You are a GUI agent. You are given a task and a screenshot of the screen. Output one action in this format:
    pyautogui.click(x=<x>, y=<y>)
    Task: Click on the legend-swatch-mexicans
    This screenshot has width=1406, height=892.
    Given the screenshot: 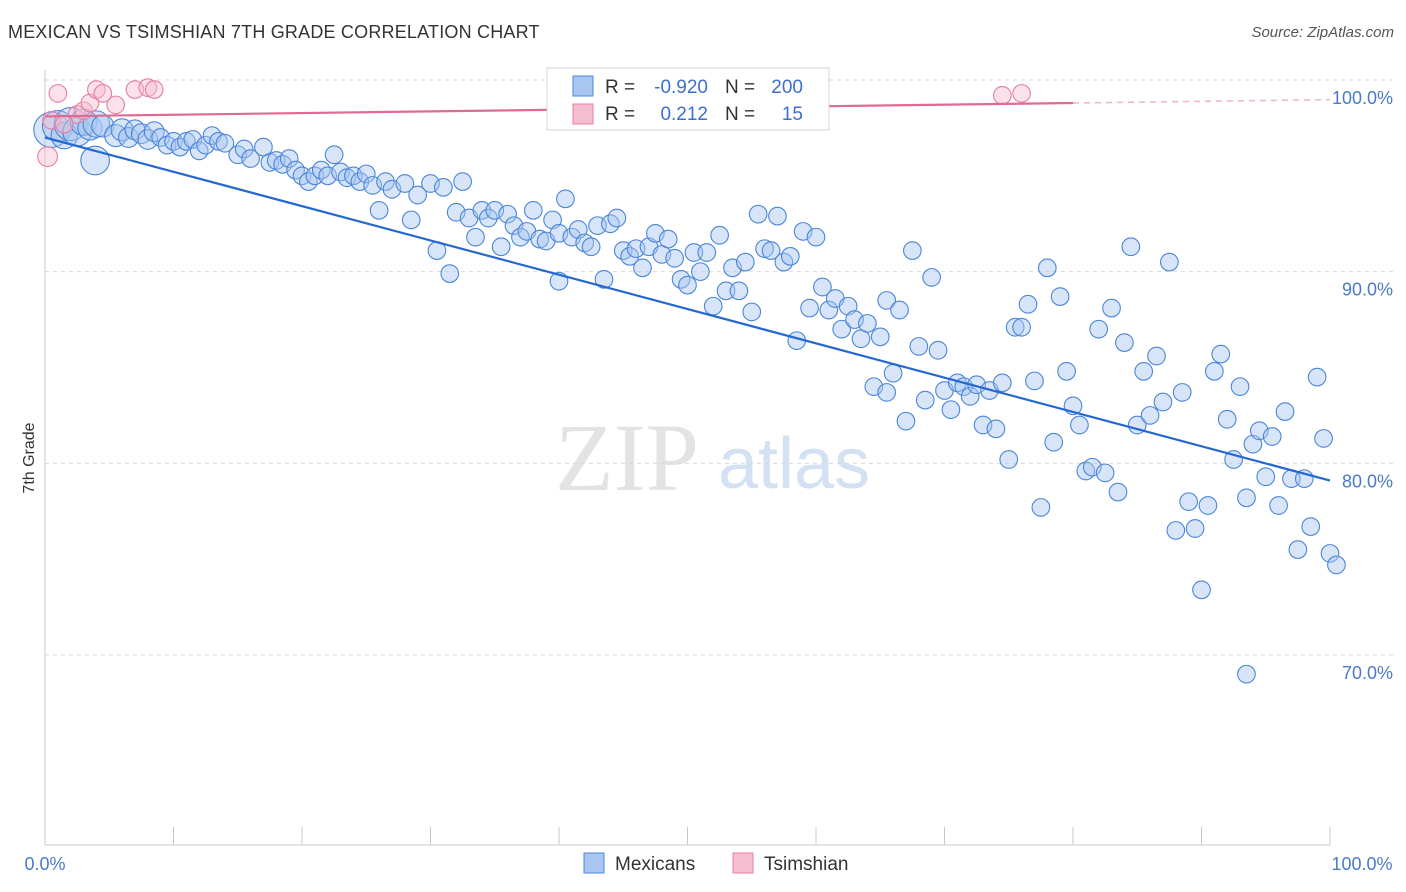 What is the action you would take?
    pyautogui.click(x=583, y=86)
    